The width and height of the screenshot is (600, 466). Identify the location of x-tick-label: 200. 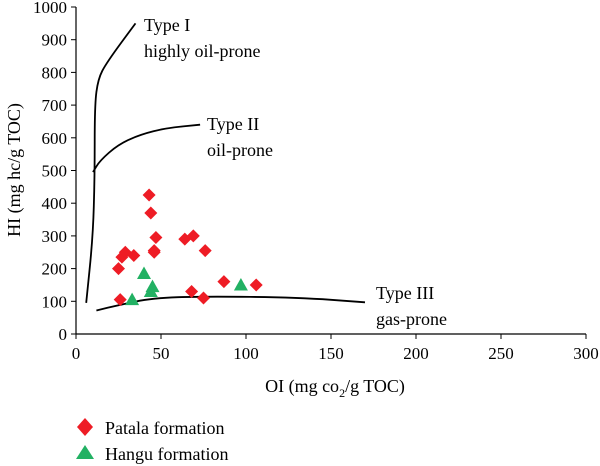
(416, 353).